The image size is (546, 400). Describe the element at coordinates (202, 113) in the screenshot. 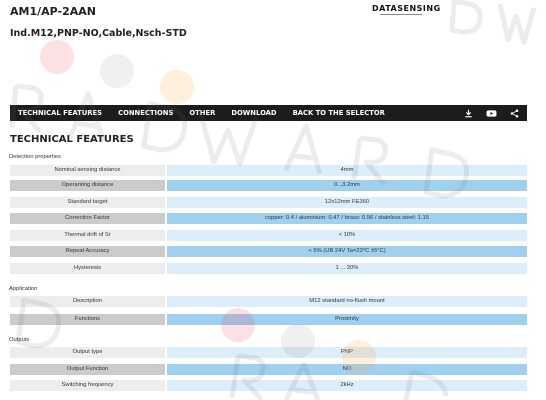

I see `nav-item-other: OTHER` at that location.